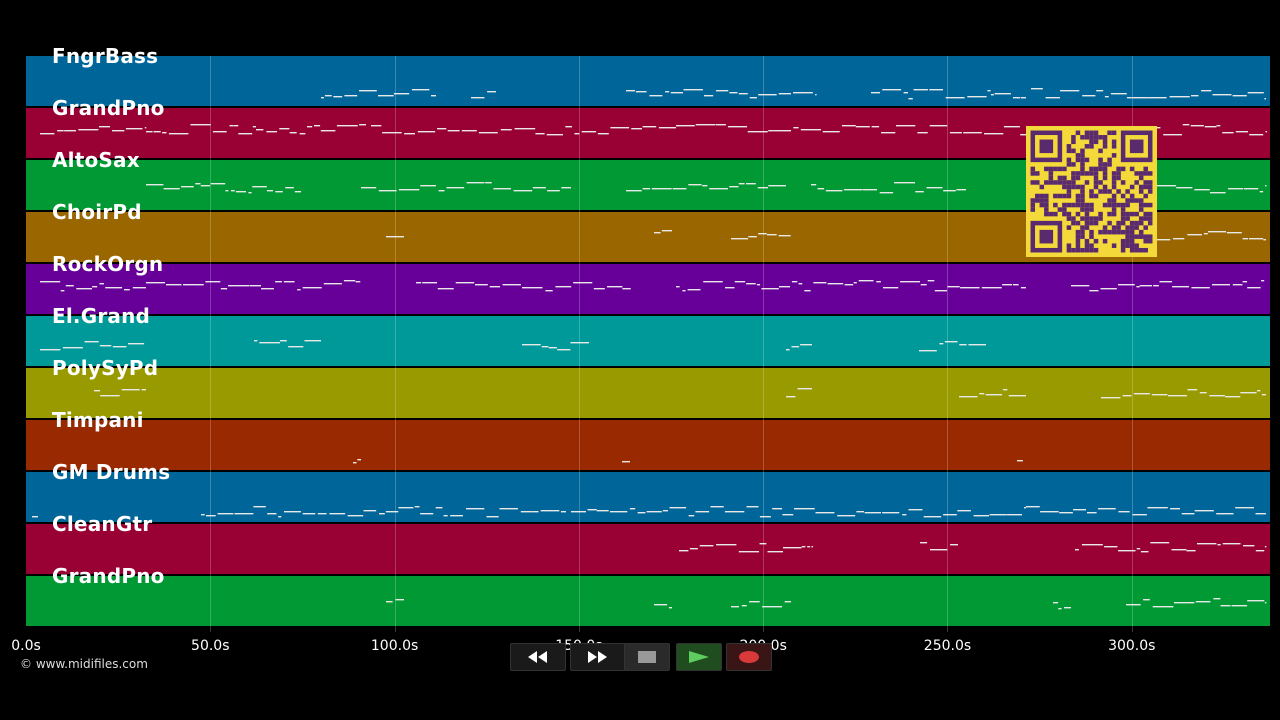  What do you see at coordinates (648, 544) in the screenshot?
I see `track-lane: CleanGtr` at bounding box center [648, 544].